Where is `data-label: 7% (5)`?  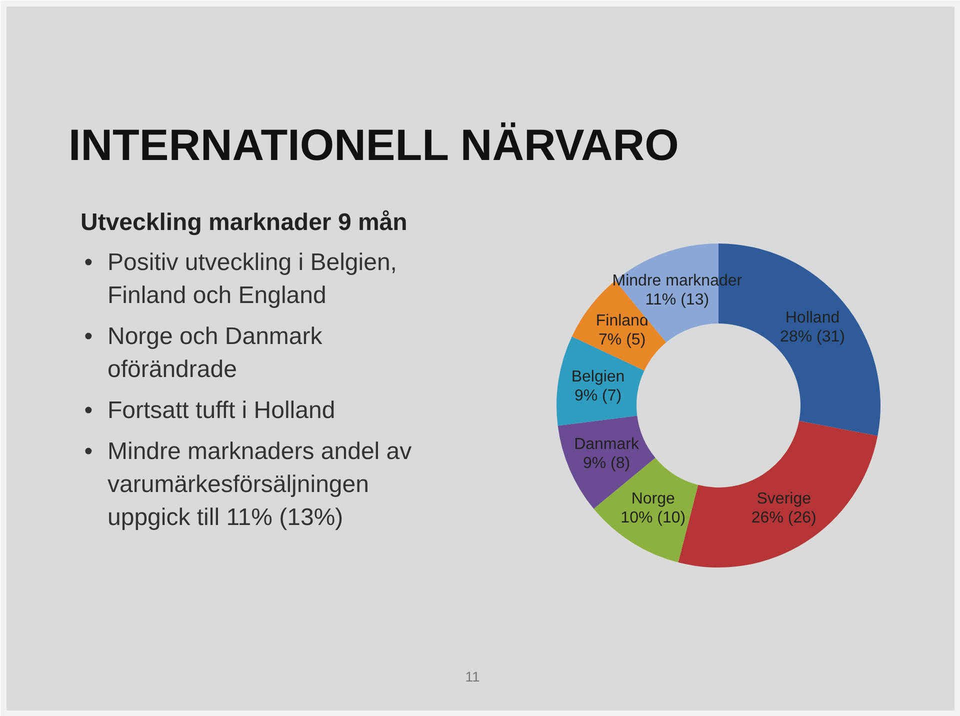 data-label: 7% (5) is located at coordinates (622, 340).